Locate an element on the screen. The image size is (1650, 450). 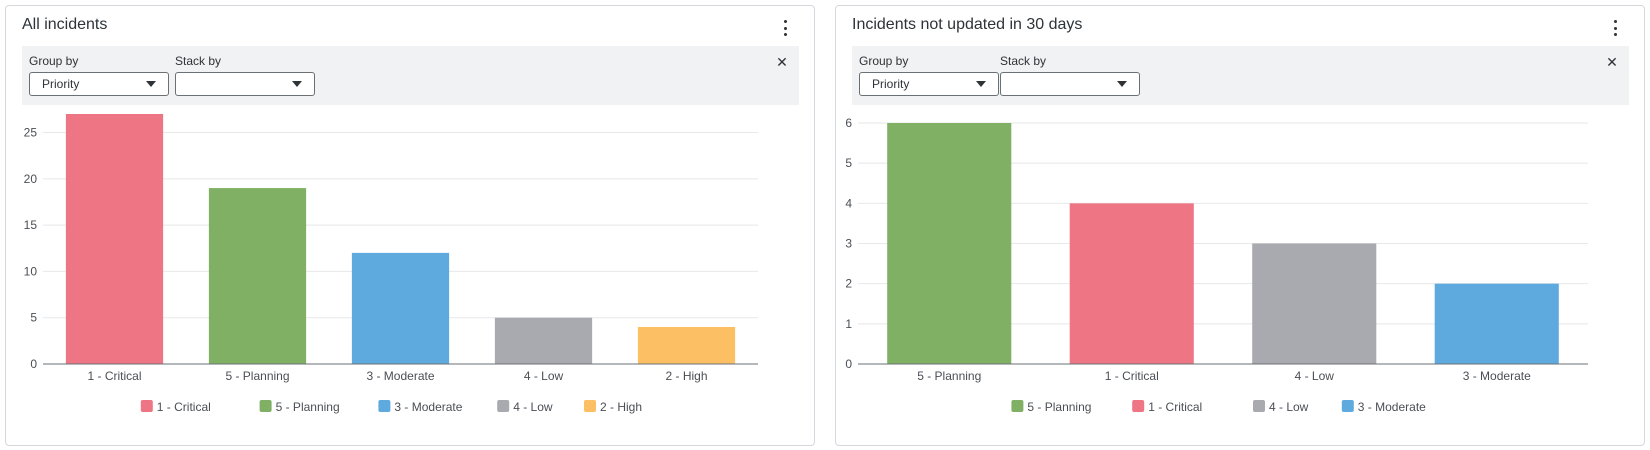
y-tick-label: 2 is located at coordinates (848, 284).